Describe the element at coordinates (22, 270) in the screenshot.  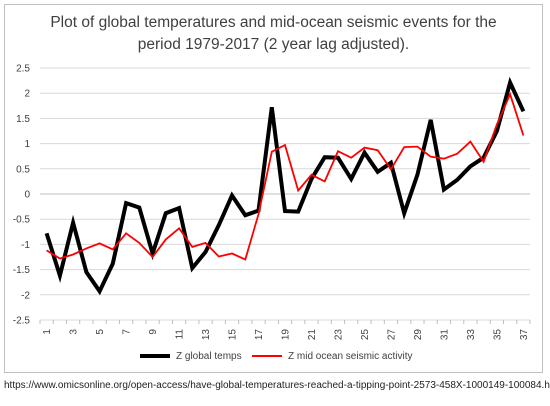
I see `y-tick-label: -1.5` at that location.